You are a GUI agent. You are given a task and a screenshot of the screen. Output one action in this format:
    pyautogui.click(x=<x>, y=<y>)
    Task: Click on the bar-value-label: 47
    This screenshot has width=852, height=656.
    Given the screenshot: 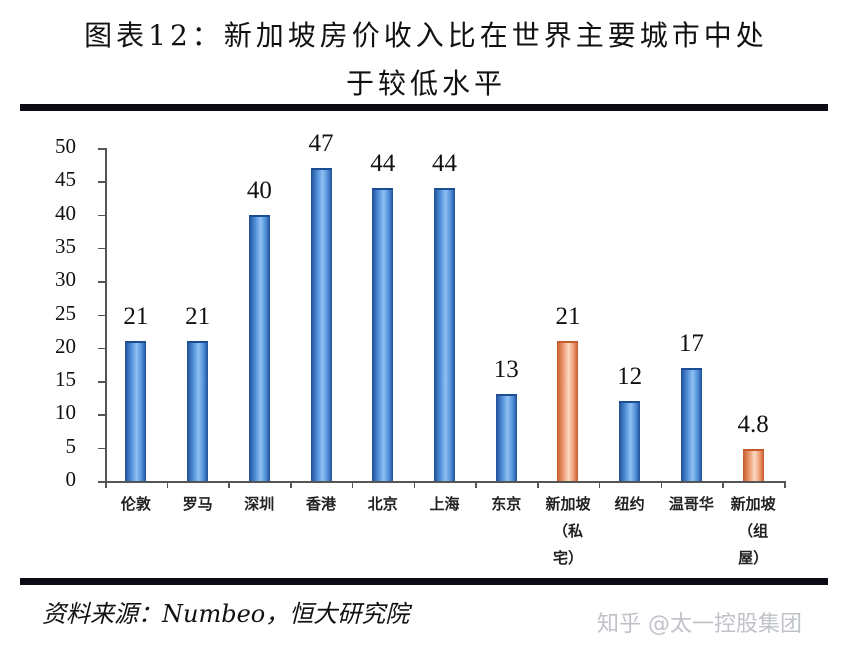 What is the action you would take?
    pyautogui.click(x=321, y=143)
    